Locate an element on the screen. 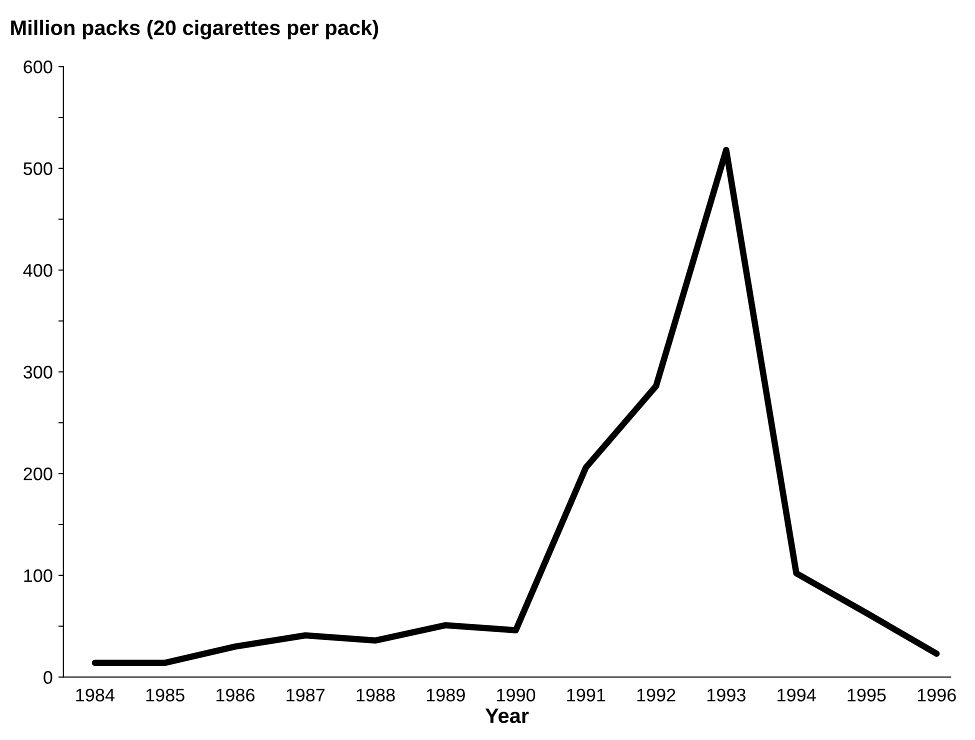 The image size is (975, 740). y-tick-label: 300 is located at coordinates (38, 372).